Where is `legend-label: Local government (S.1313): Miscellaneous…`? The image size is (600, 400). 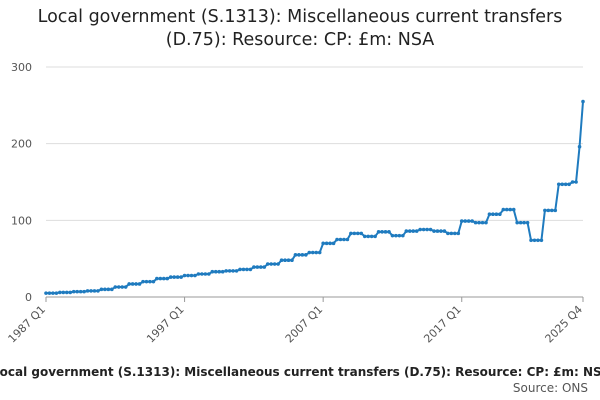
legend-label: Local government (S.1313): Miscellaneous… is located at coordinates (300, 372).